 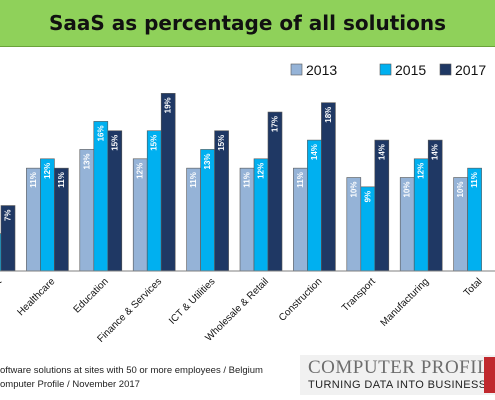 I want to click on legend-label-2013: 2013, so click(x=321, y=70).